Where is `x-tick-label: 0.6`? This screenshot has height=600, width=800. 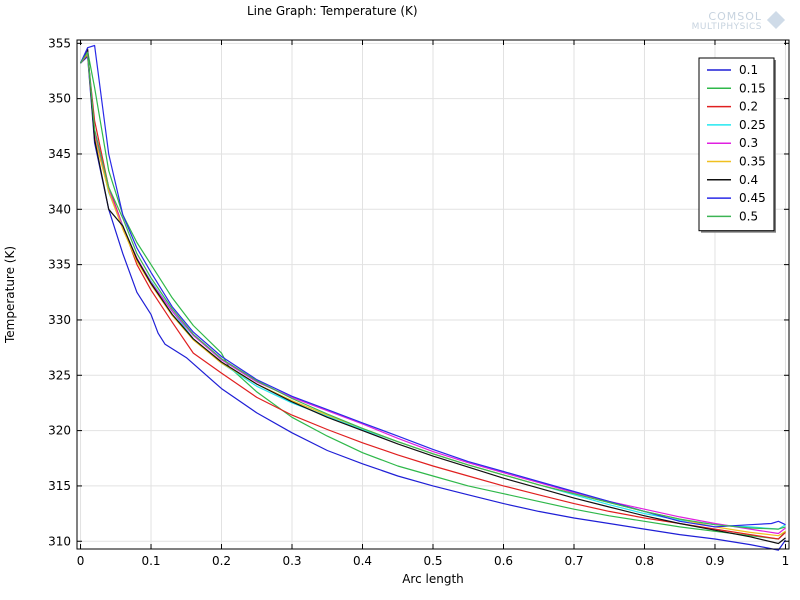
x-tick-label: 0.6 is located at coordinates (503, 561).